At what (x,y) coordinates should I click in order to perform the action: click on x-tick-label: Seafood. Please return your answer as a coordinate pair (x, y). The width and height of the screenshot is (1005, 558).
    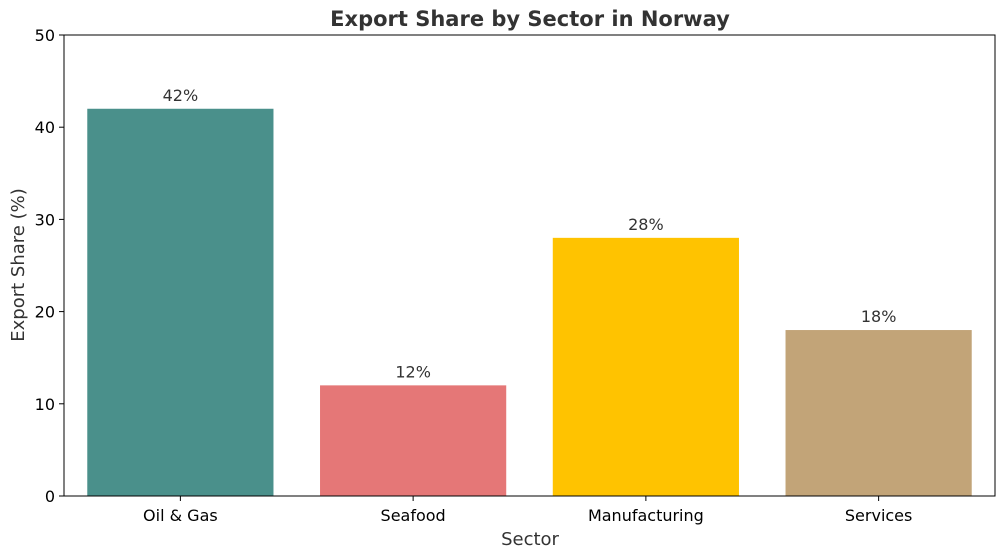
    Looking at the image, I should click on (413, 515).